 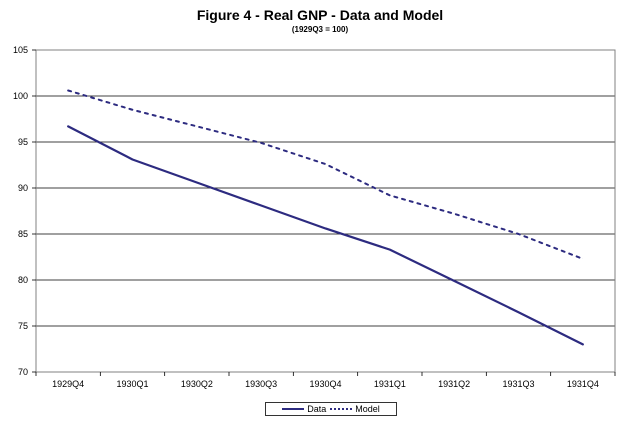 I want to click on legend: Data Model, so click(x=331, y=409).